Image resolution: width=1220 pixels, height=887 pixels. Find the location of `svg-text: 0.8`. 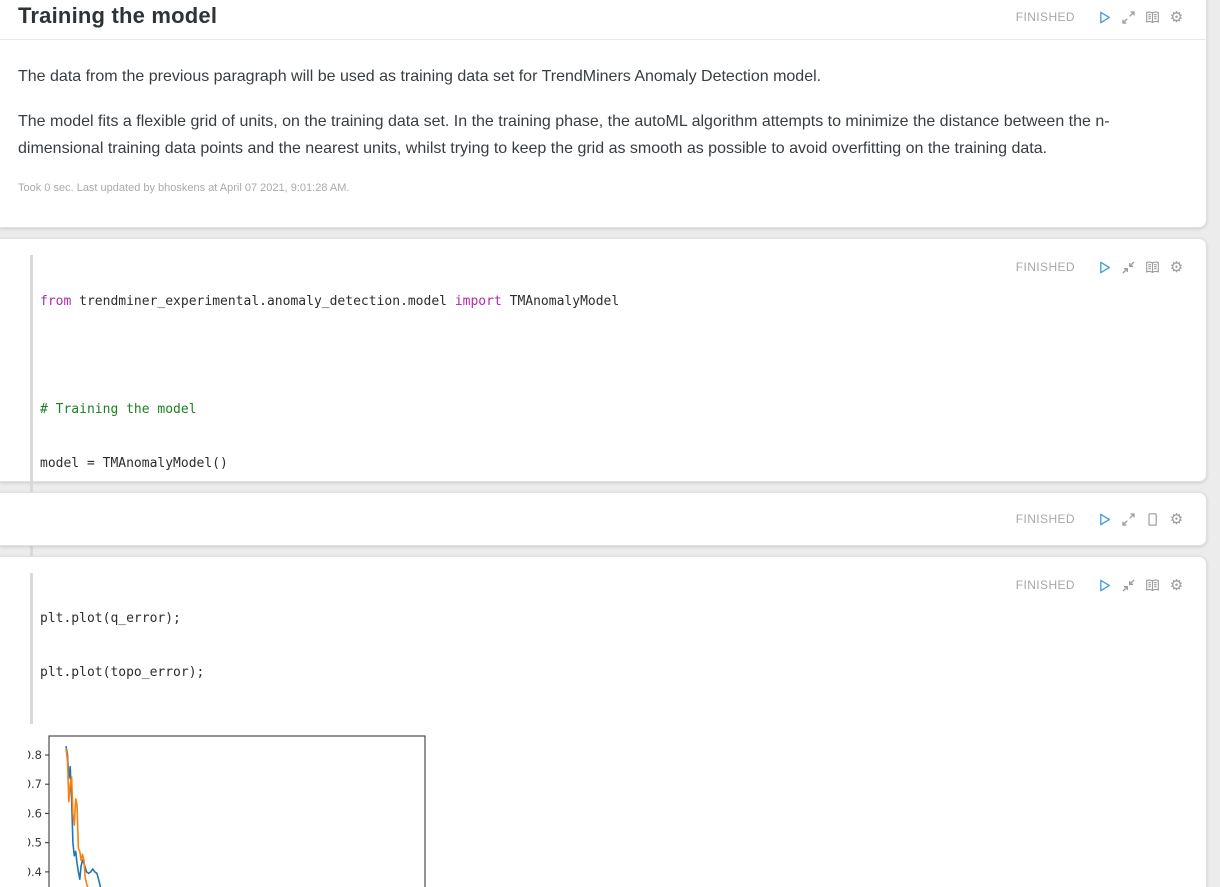

svg-text: 0.8 is located at coordinates (35, 755).